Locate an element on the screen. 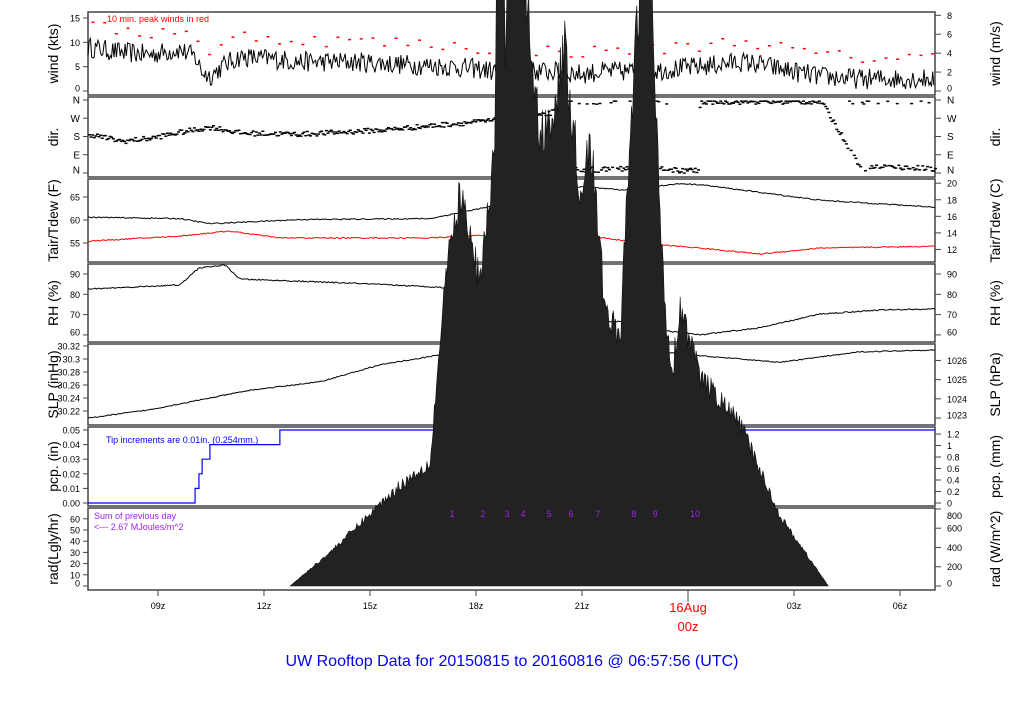  y-tick-label-right: 8 is located at coordinates (949, 16).